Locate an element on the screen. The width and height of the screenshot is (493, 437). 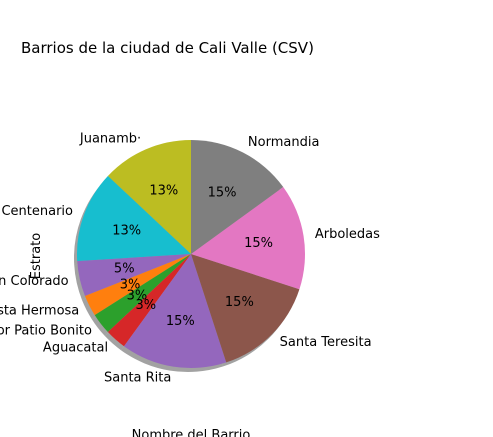
percent-label-n-colorado: 5% is located at coordinates (124, 268).